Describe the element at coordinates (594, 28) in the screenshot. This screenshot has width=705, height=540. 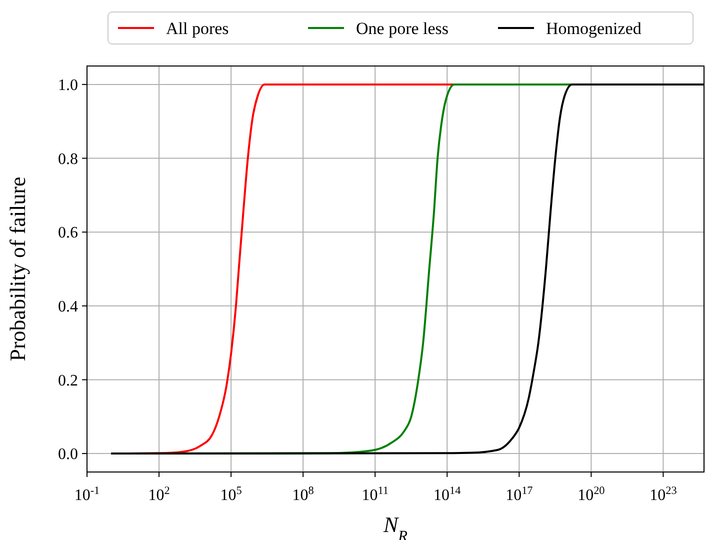
I see `legend-label: Homogenized` at that location.